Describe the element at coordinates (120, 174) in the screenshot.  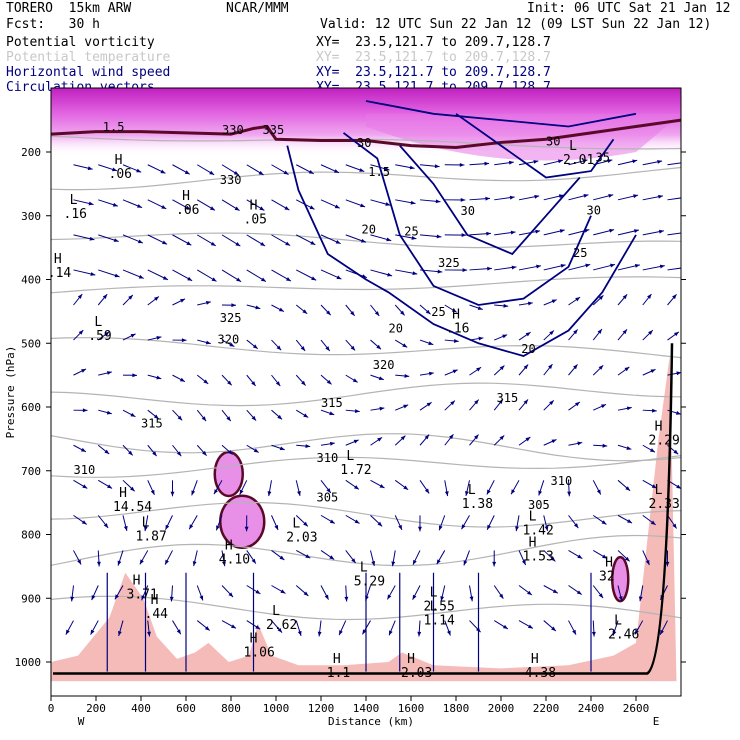
I see `extremum-value: .06` at that location.